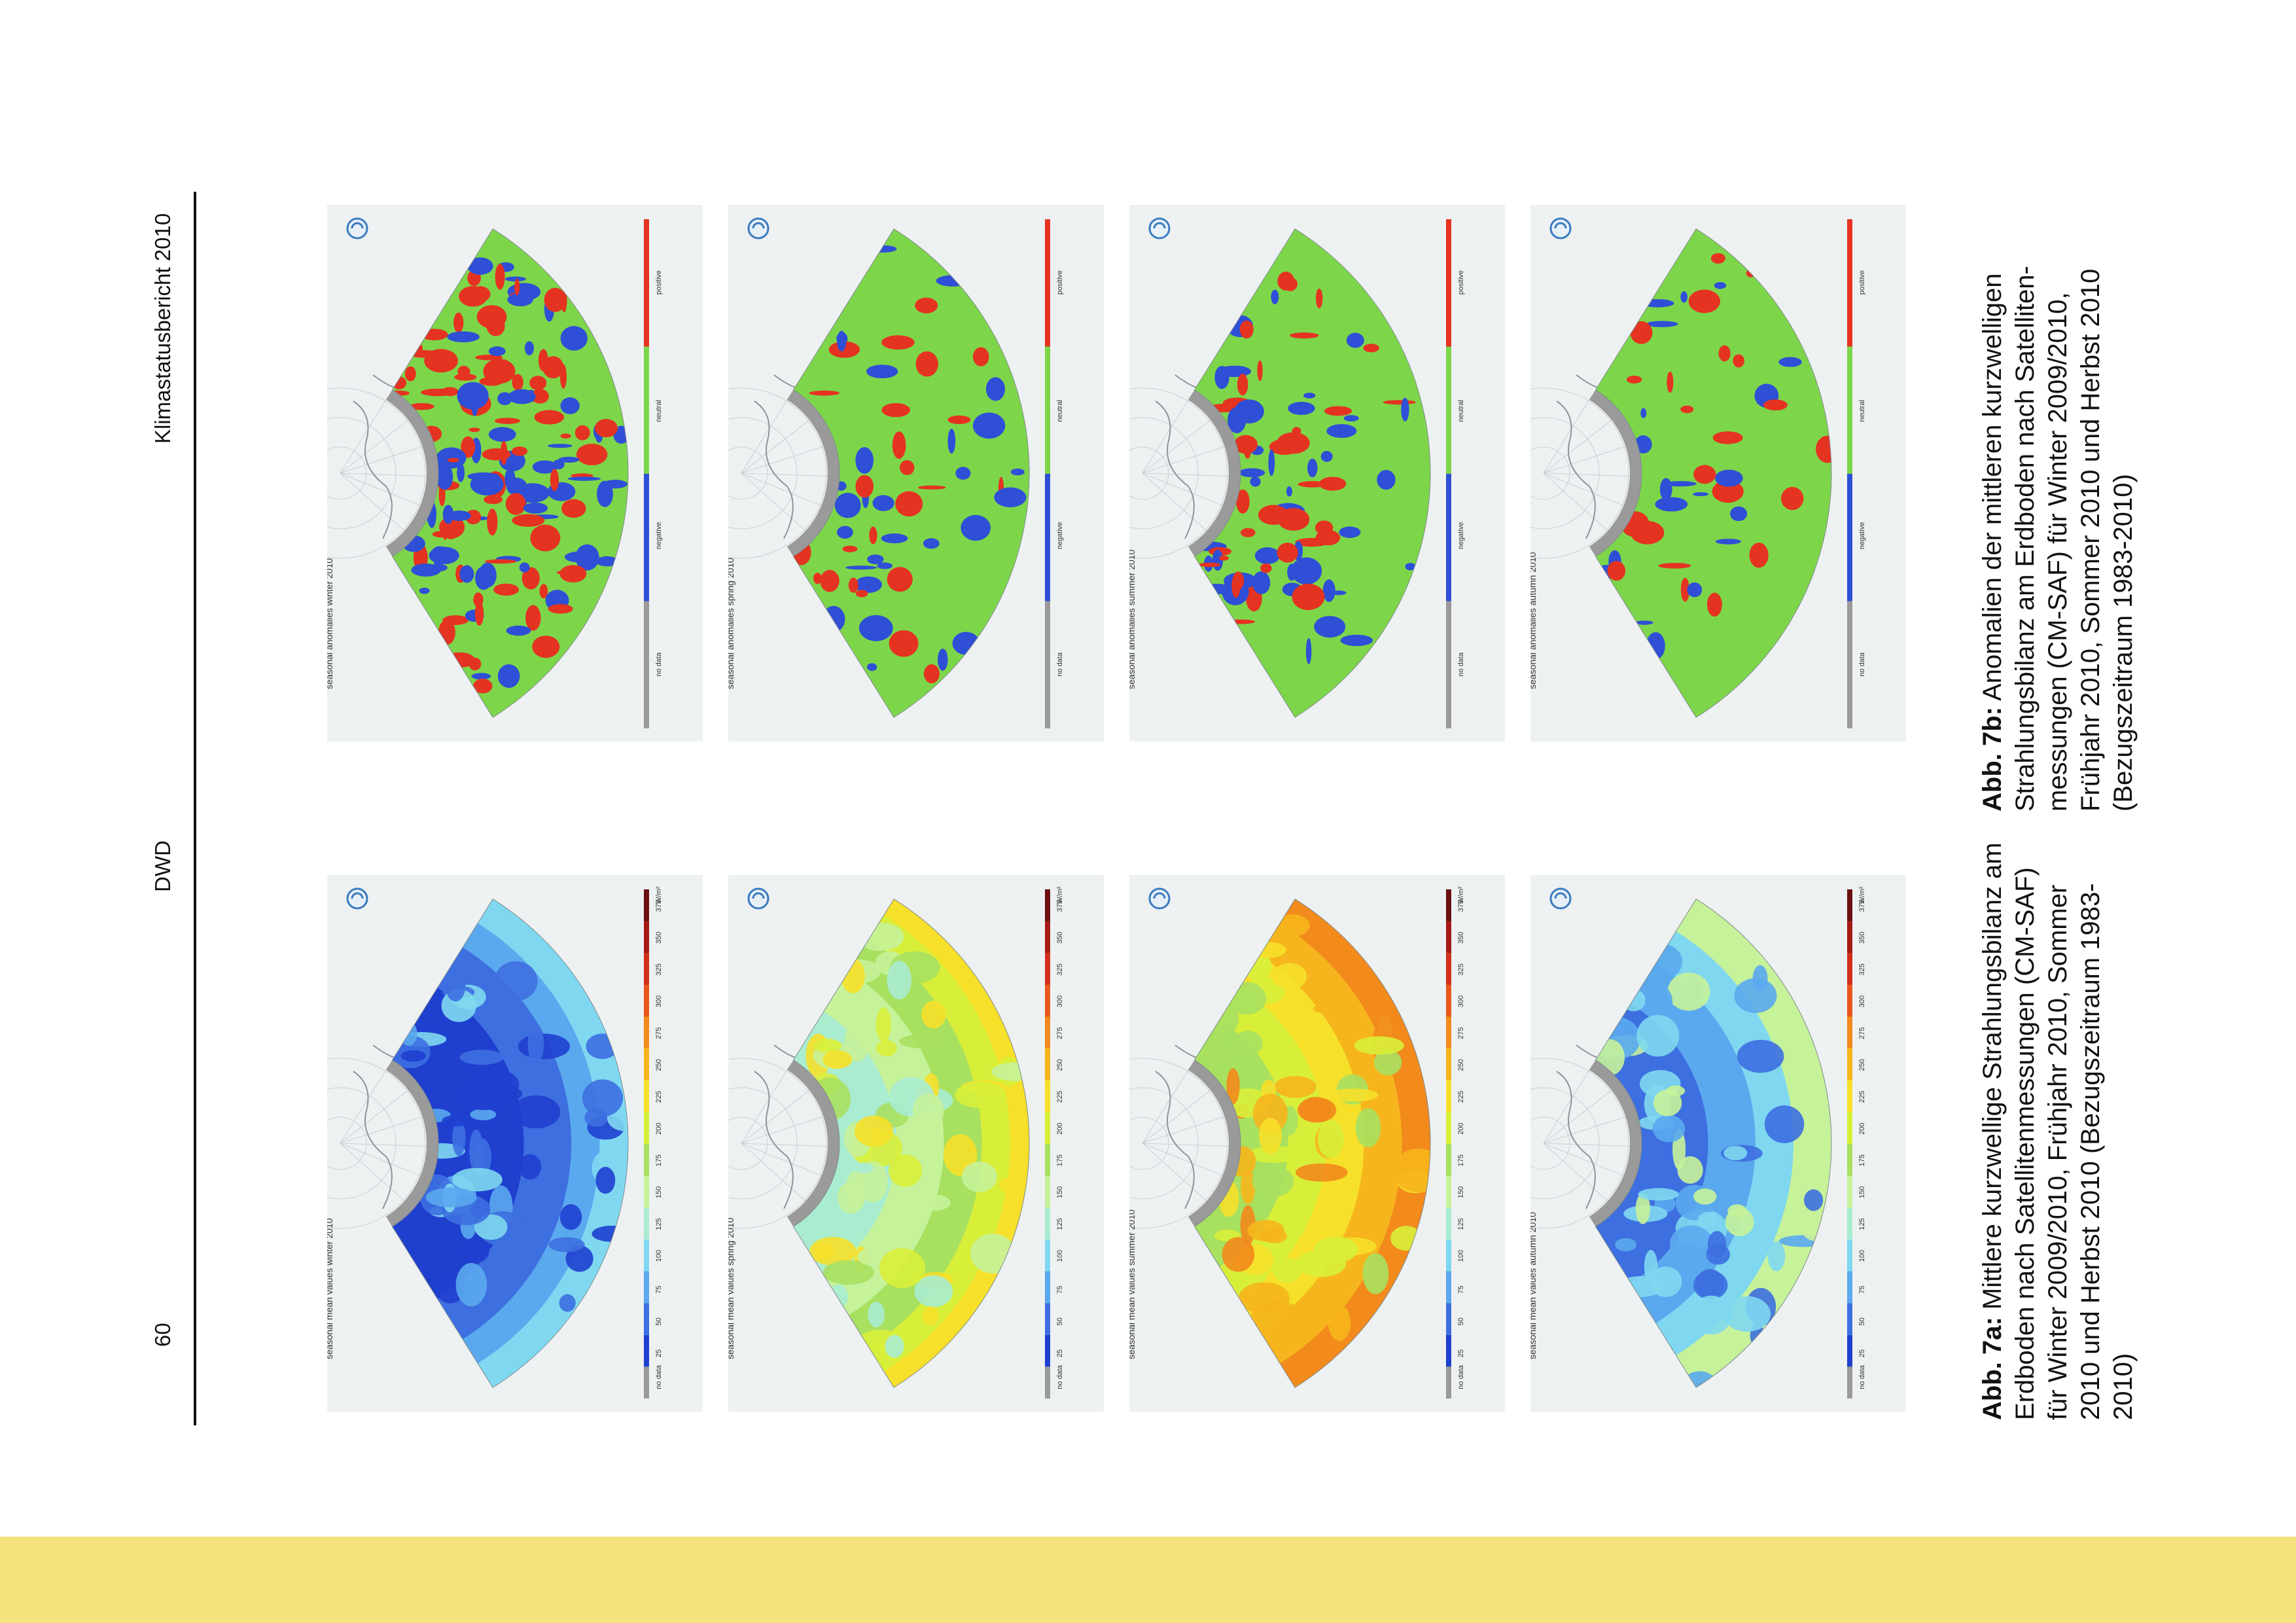 This screenshot has height=1623, width=2296. Describe the element at coordinates (1133, 1284) in the screenshot. I see `panel-subtitle: seasonal mean values summer 2010` at that location.